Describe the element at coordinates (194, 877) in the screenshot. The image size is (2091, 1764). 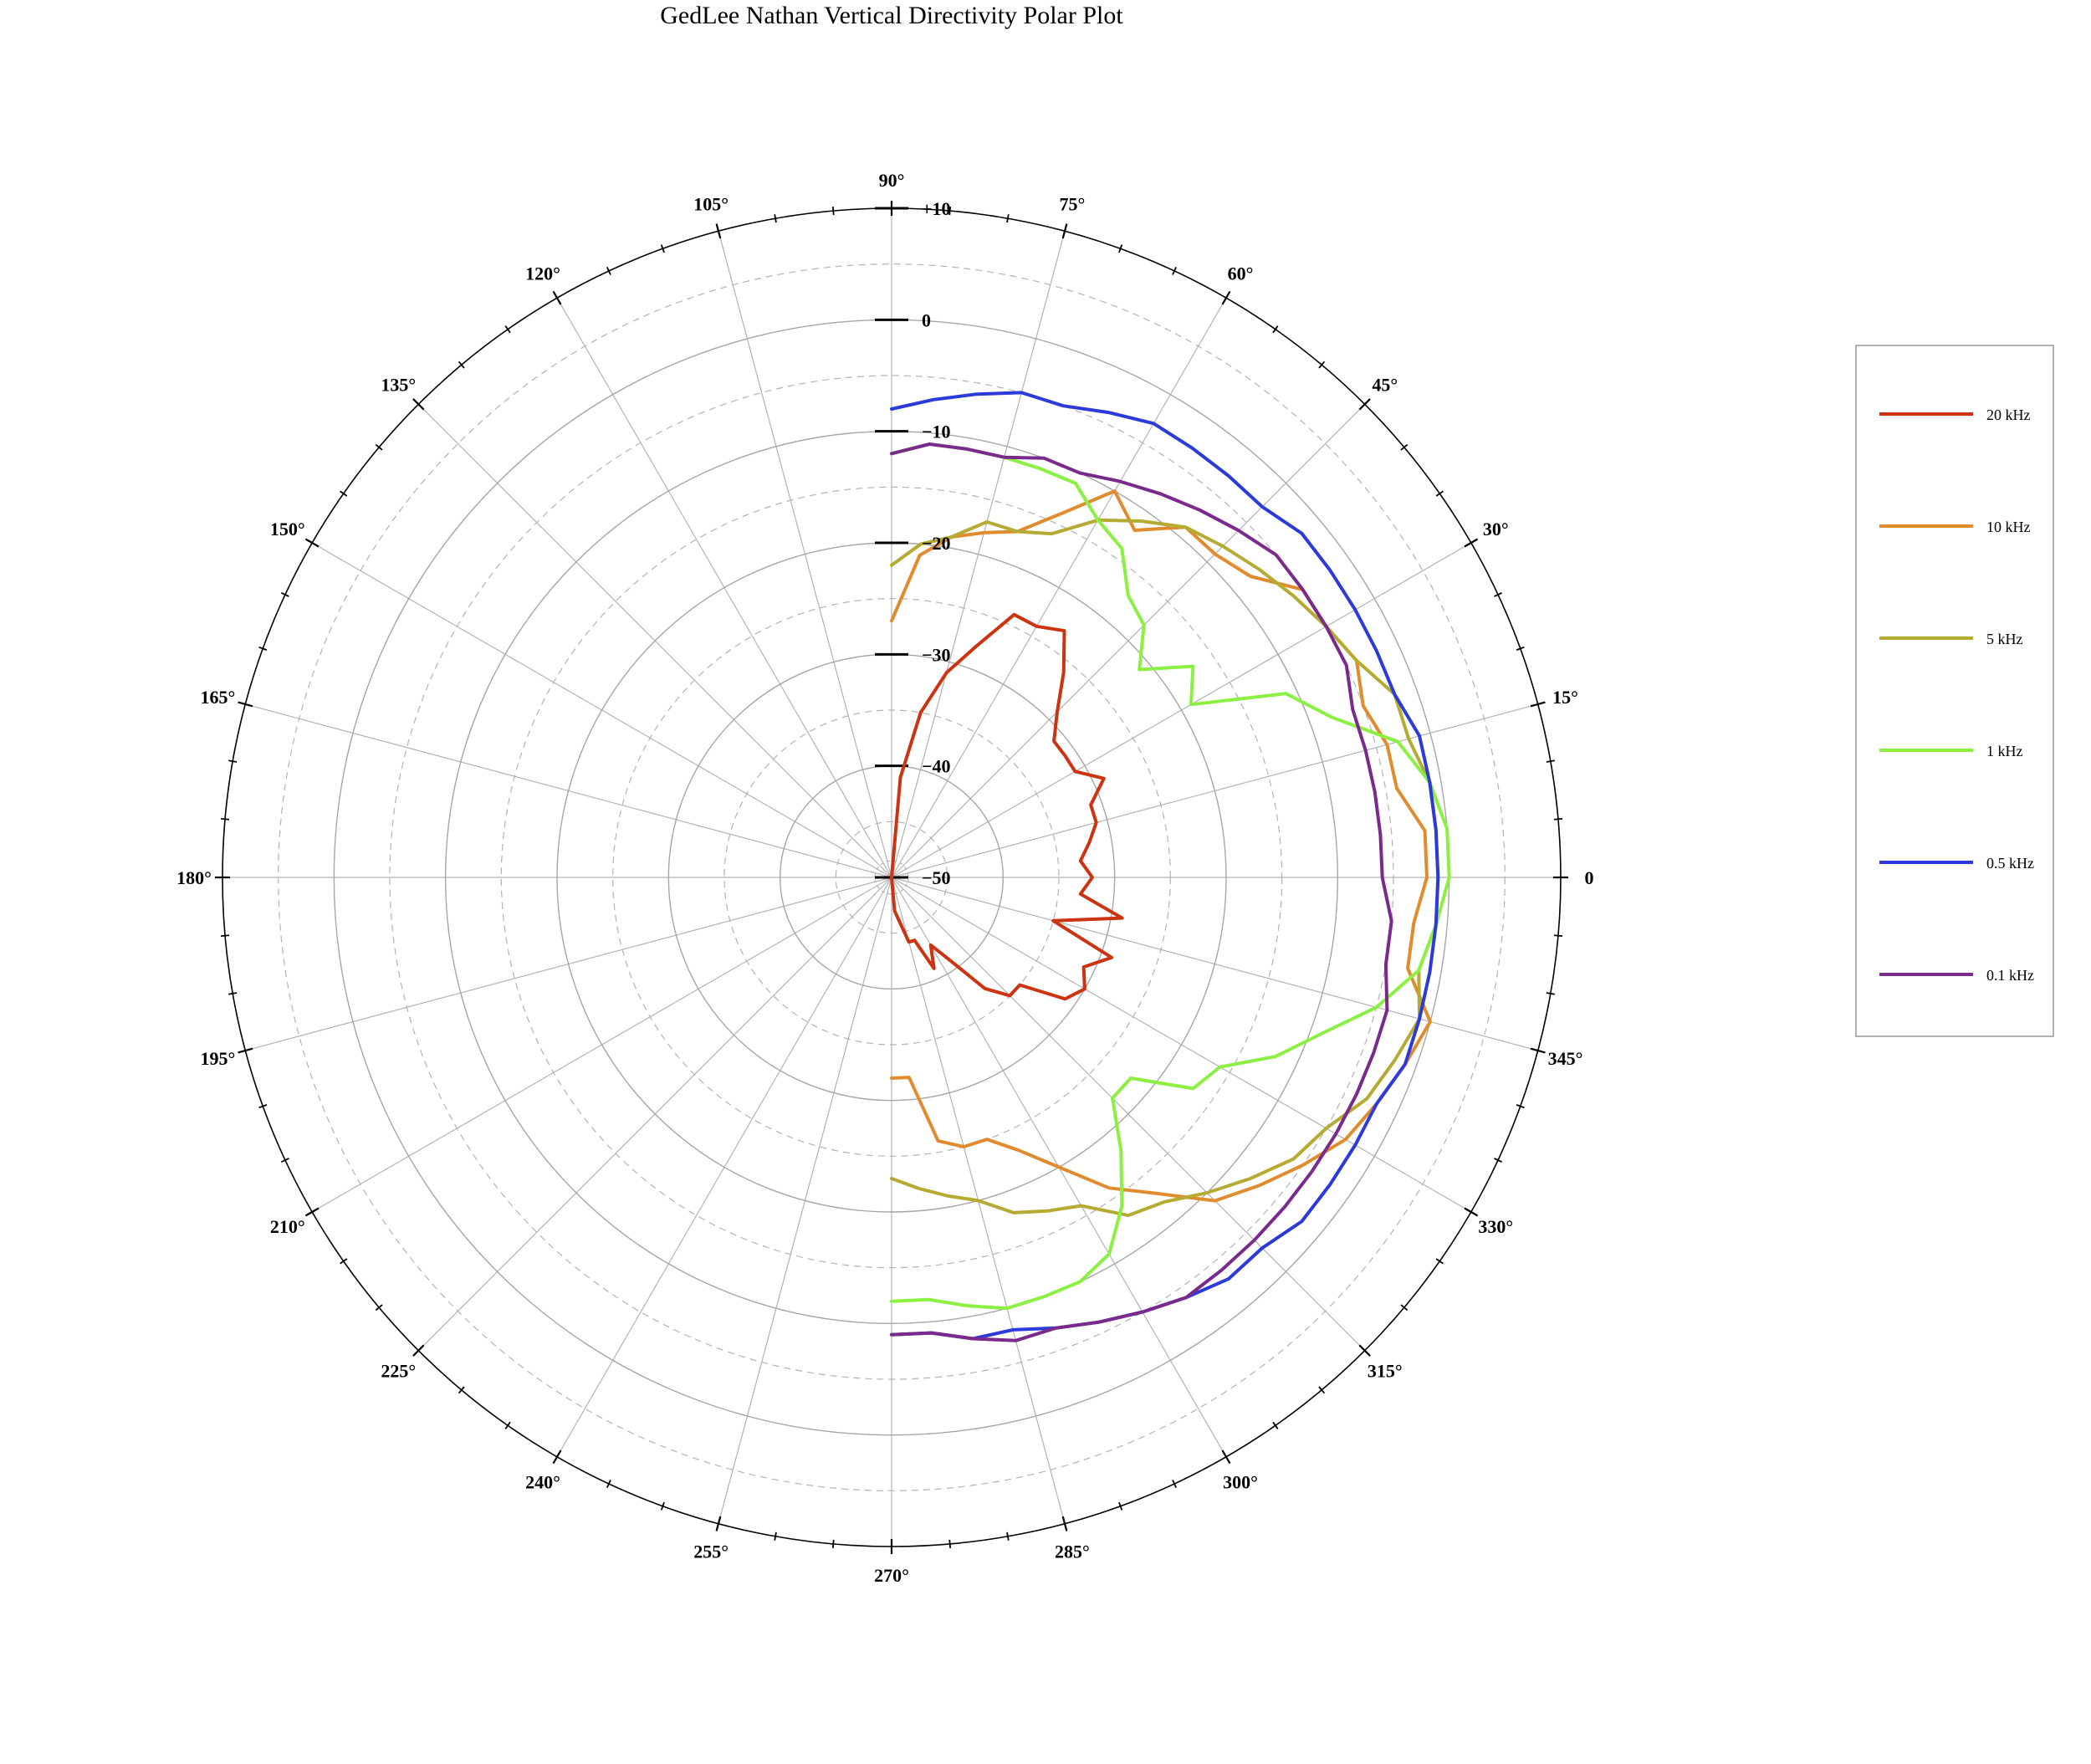
I see `angle-label: 180°` at that location.